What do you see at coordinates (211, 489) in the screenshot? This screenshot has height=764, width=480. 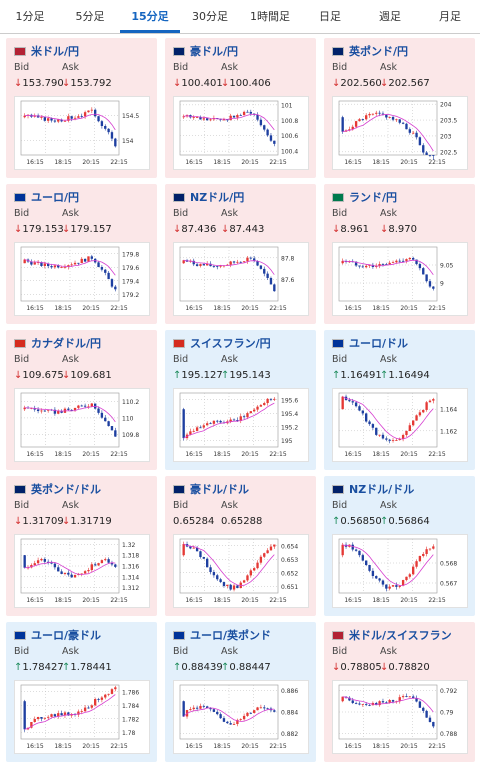 I see `pair-title: 豪ドル/ドル` at bounding box center [211, 489].